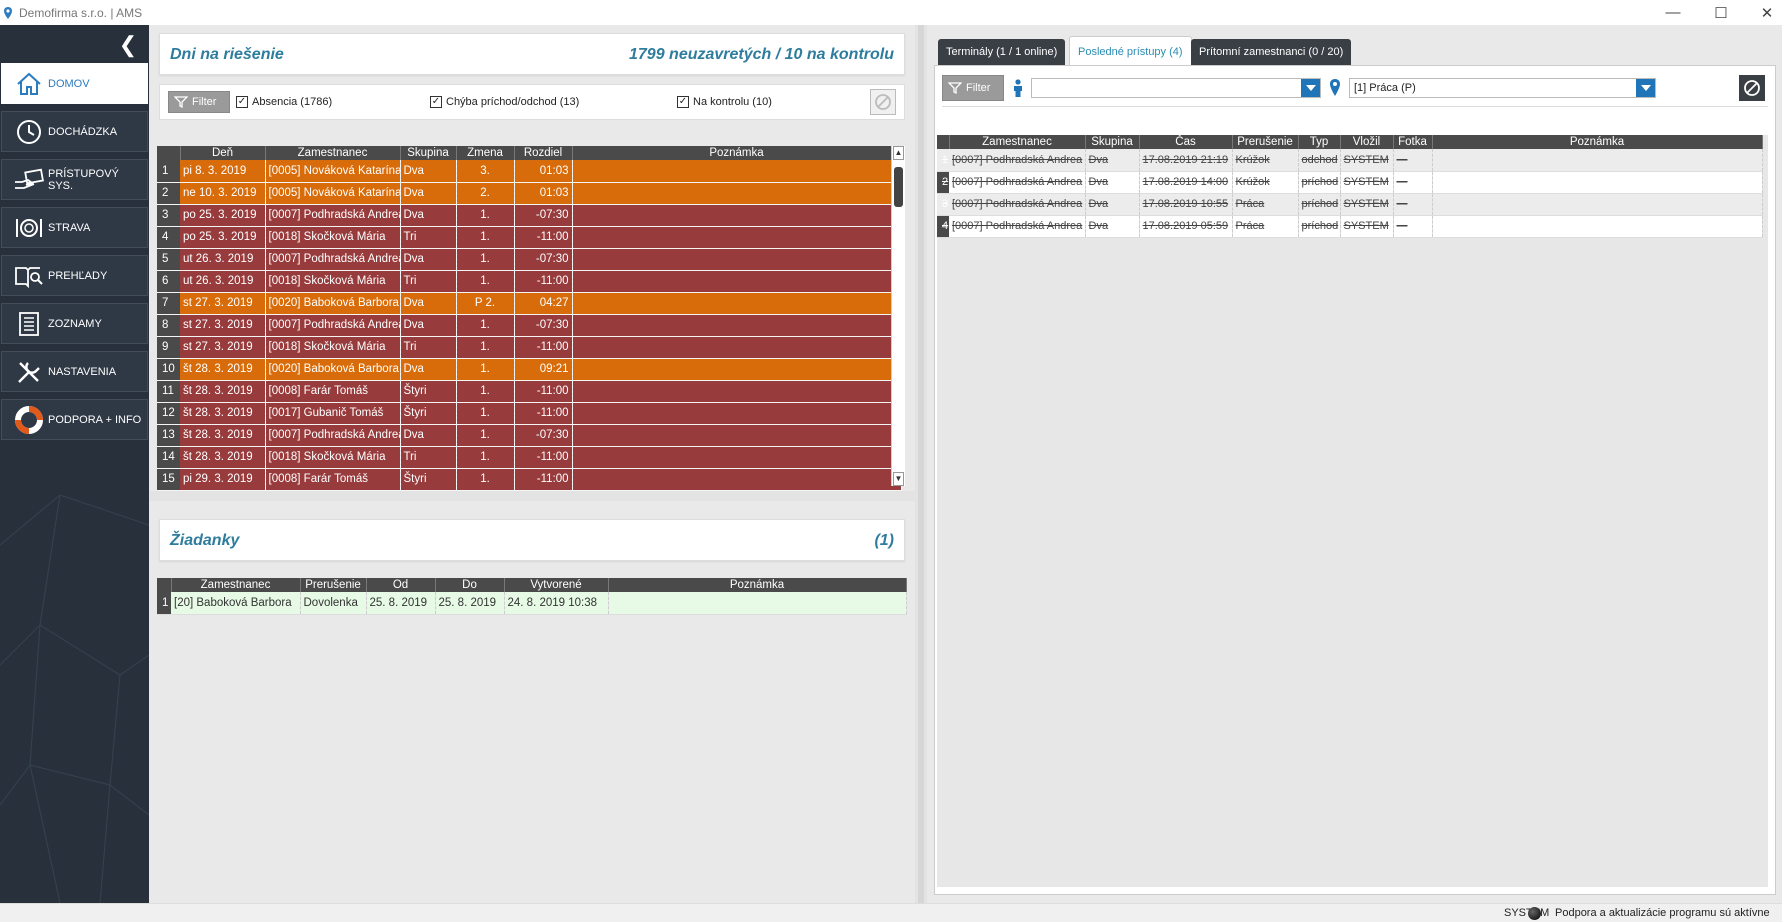  What do you see at coordinates (128, 44) in the screenshot?
I see `collapse-sidebar-button: ❮` at bounding box center [128, 44].